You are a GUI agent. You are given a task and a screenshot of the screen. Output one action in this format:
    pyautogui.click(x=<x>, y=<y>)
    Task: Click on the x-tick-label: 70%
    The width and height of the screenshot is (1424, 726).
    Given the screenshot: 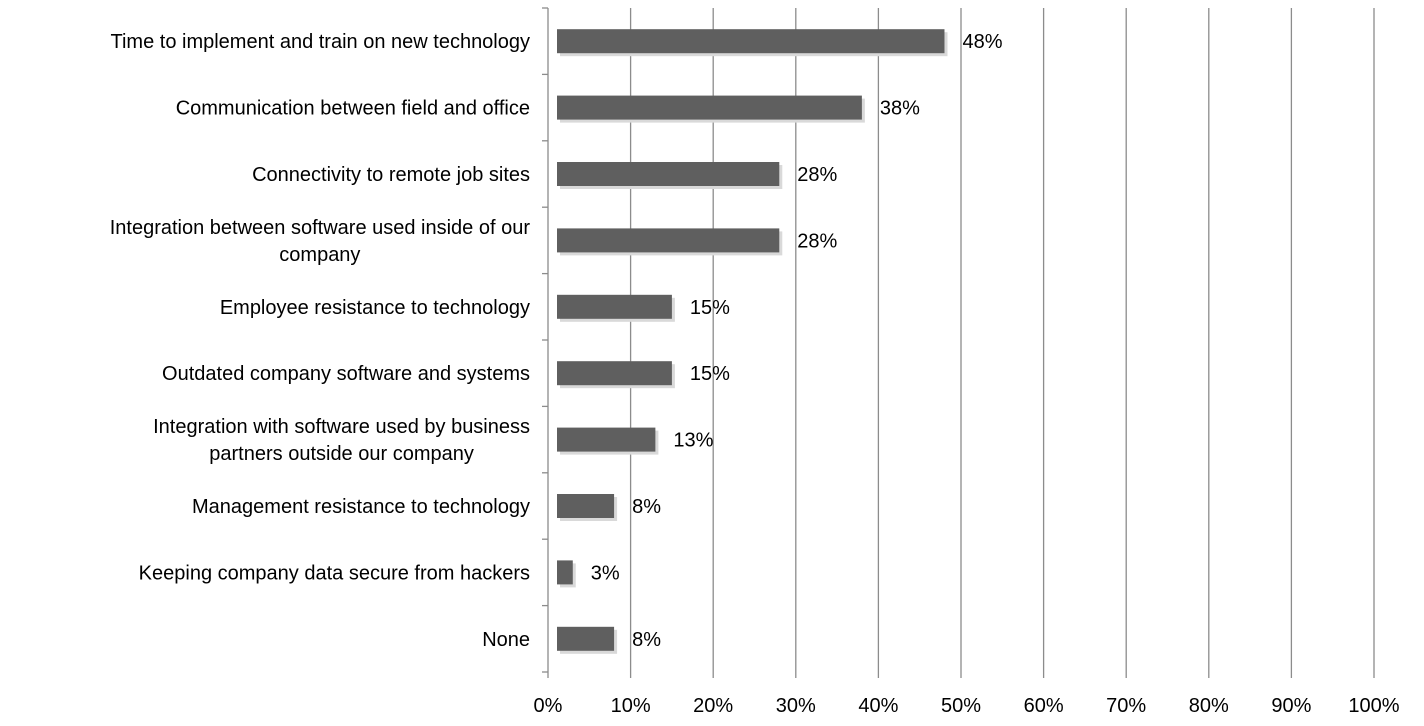 What is the action you would take?
    pyautogui.click(x=1126, y=706)
    